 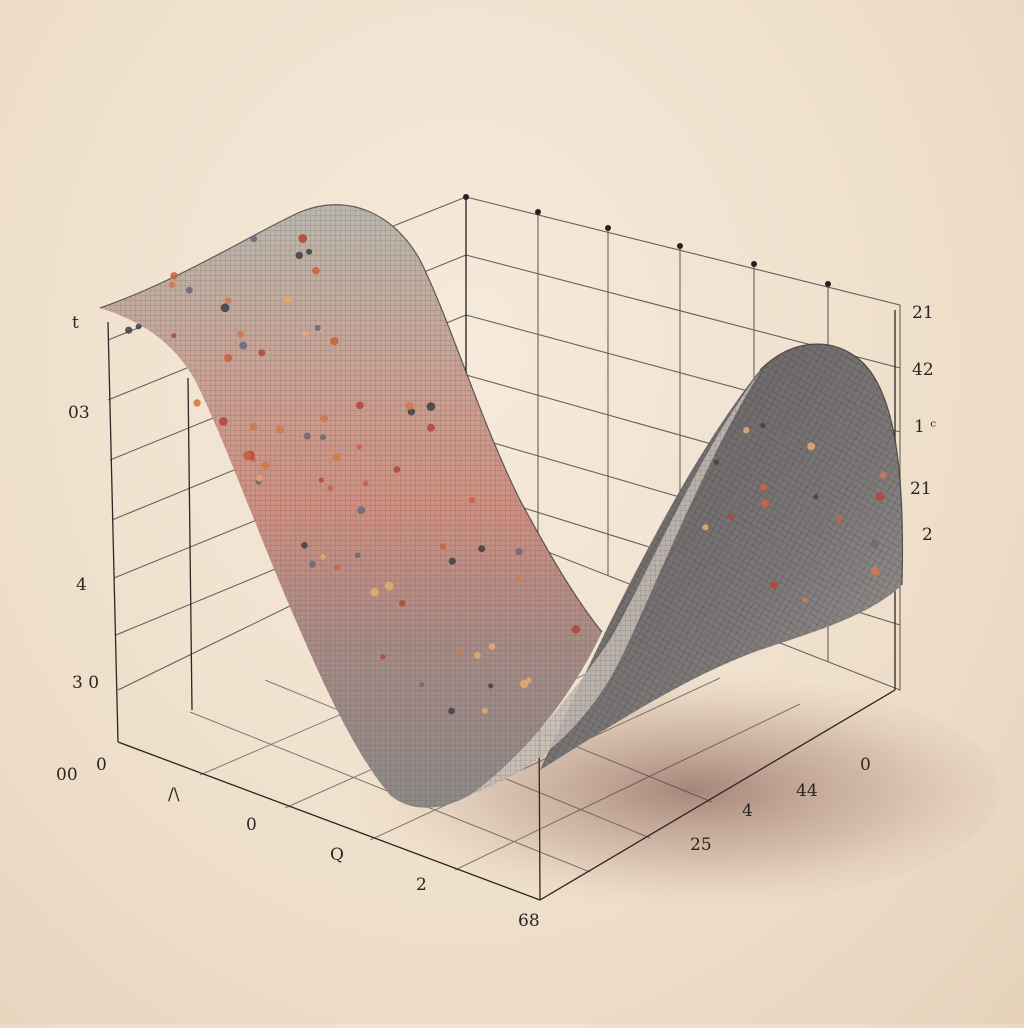 What do you see at coordinates (67, 775) in the screenshot?
I see `bottom-left-tick-label: 00` at bounding box center [67, 775].